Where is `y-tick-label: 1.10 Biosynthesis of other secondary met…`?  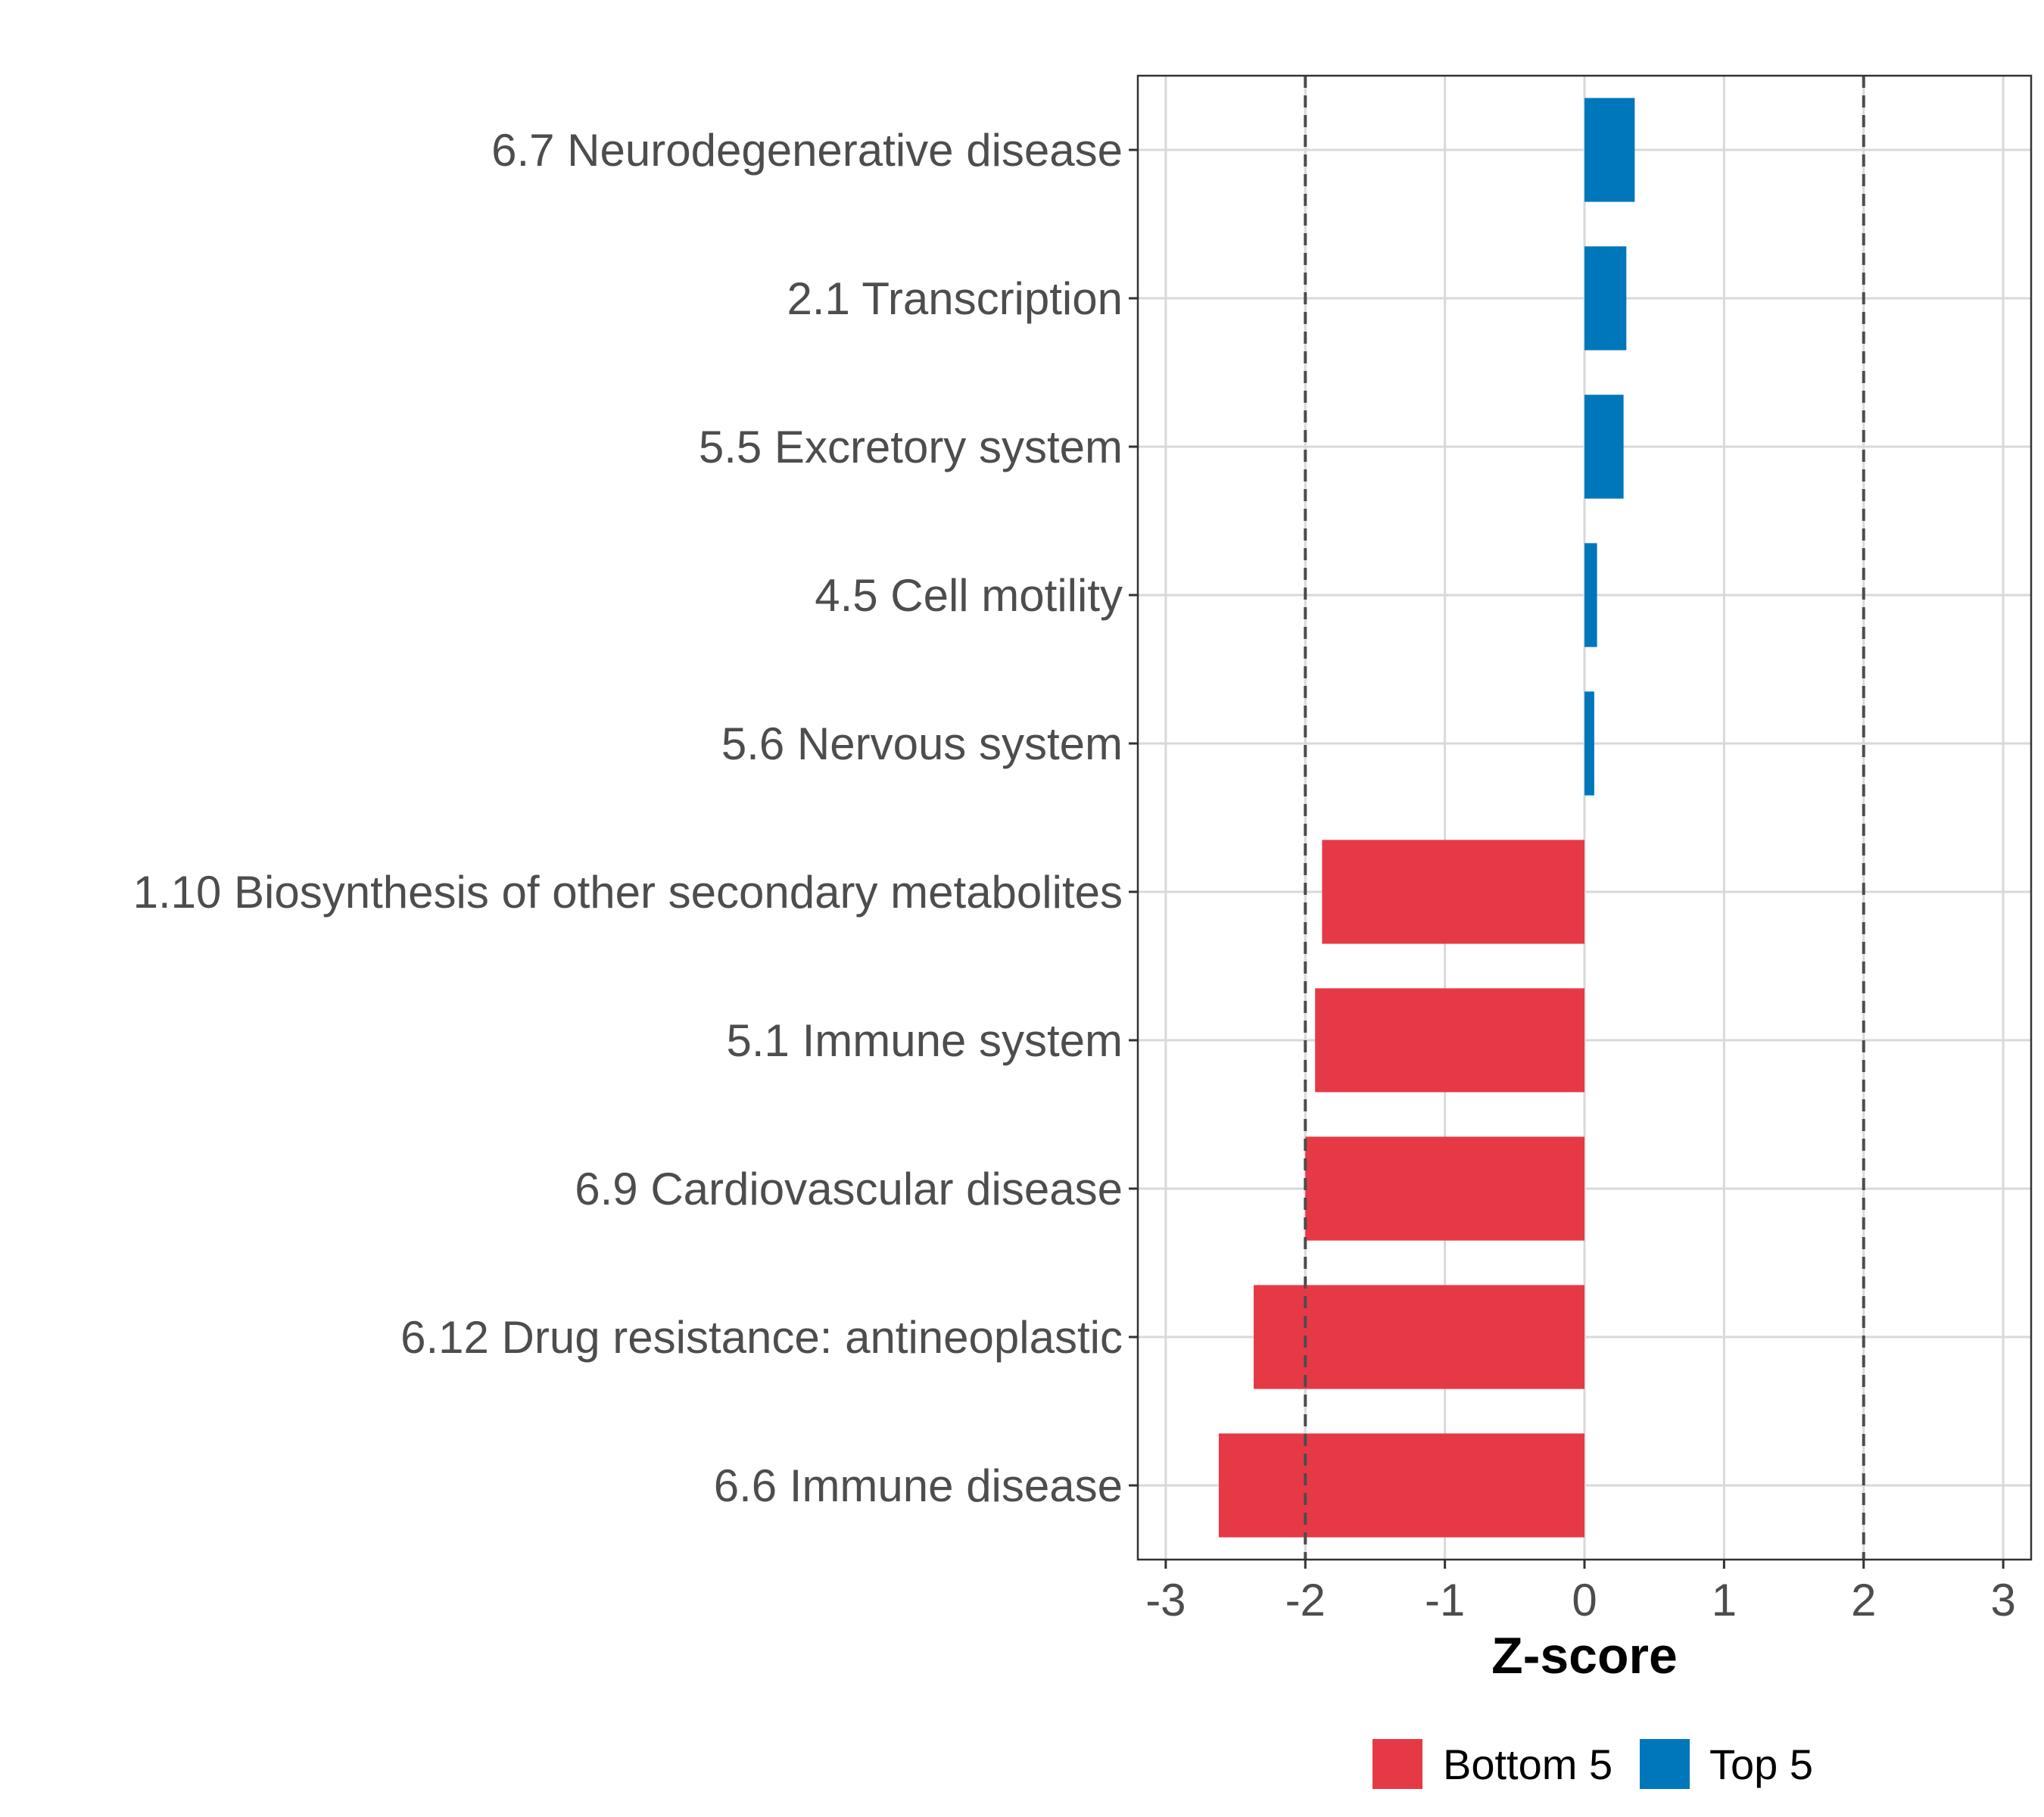
y-tick-label: 1.10 Biosynthesis of other secondary met… is located at coordinates (628, 892).